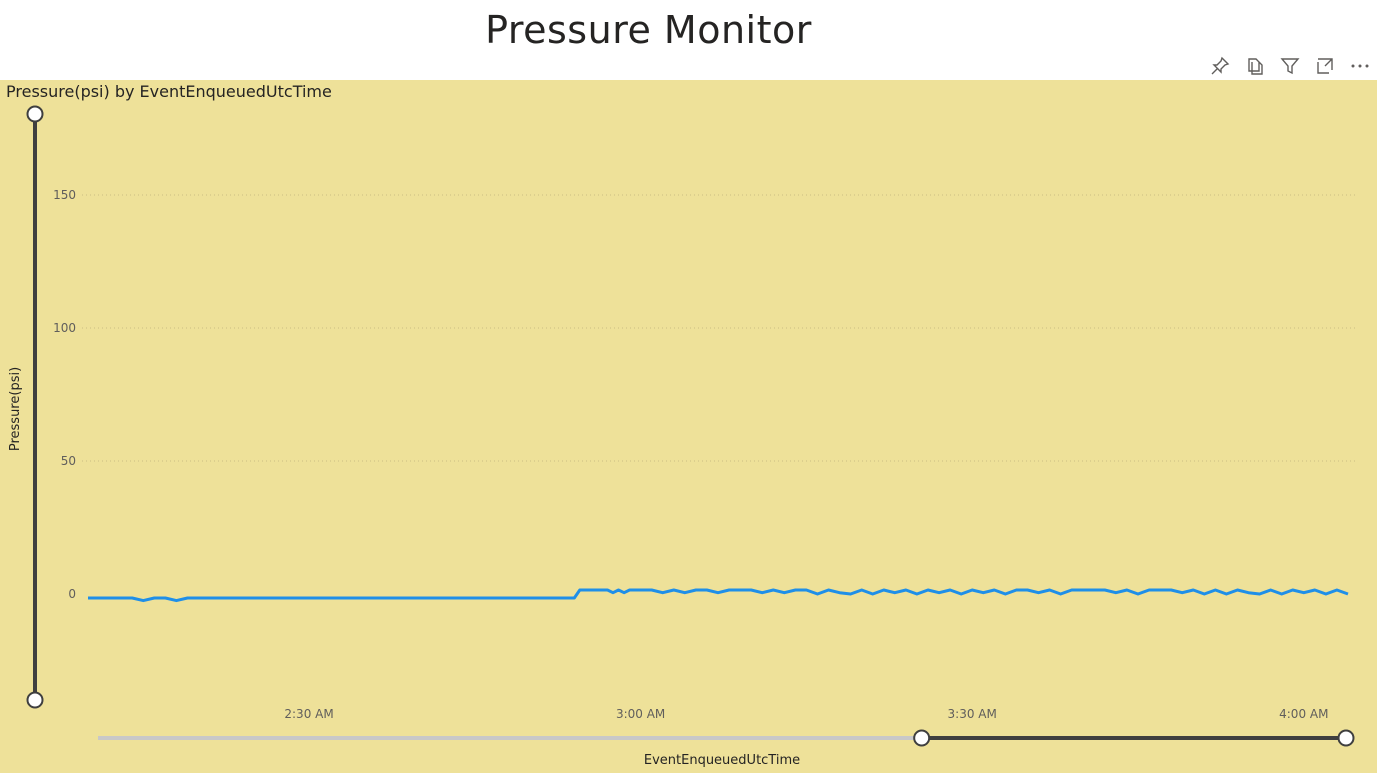 This screenshot has height=773, width=1377. Describe the element at coordinates (64, 328) in the screenshot. I see `y-tick-label: 100` at that location.